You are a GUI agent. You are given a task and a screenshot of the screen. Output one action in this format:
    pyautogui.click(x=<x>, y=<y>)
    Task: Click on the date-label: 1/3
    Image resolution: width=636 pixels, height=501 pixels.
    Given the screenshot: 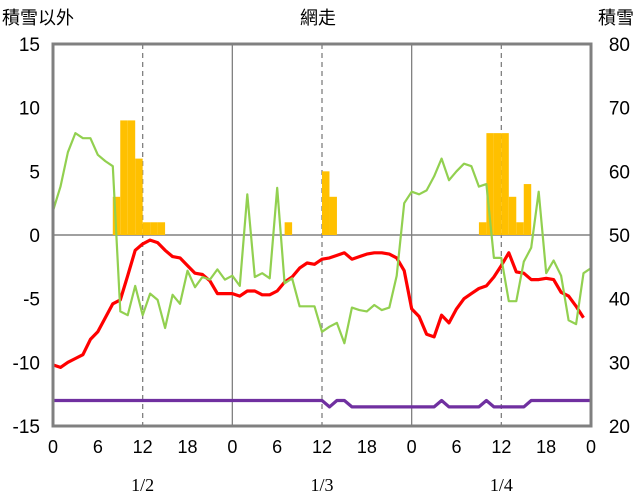 What is the action you would take?
    pyautogui.click(x=321, y=485)
    